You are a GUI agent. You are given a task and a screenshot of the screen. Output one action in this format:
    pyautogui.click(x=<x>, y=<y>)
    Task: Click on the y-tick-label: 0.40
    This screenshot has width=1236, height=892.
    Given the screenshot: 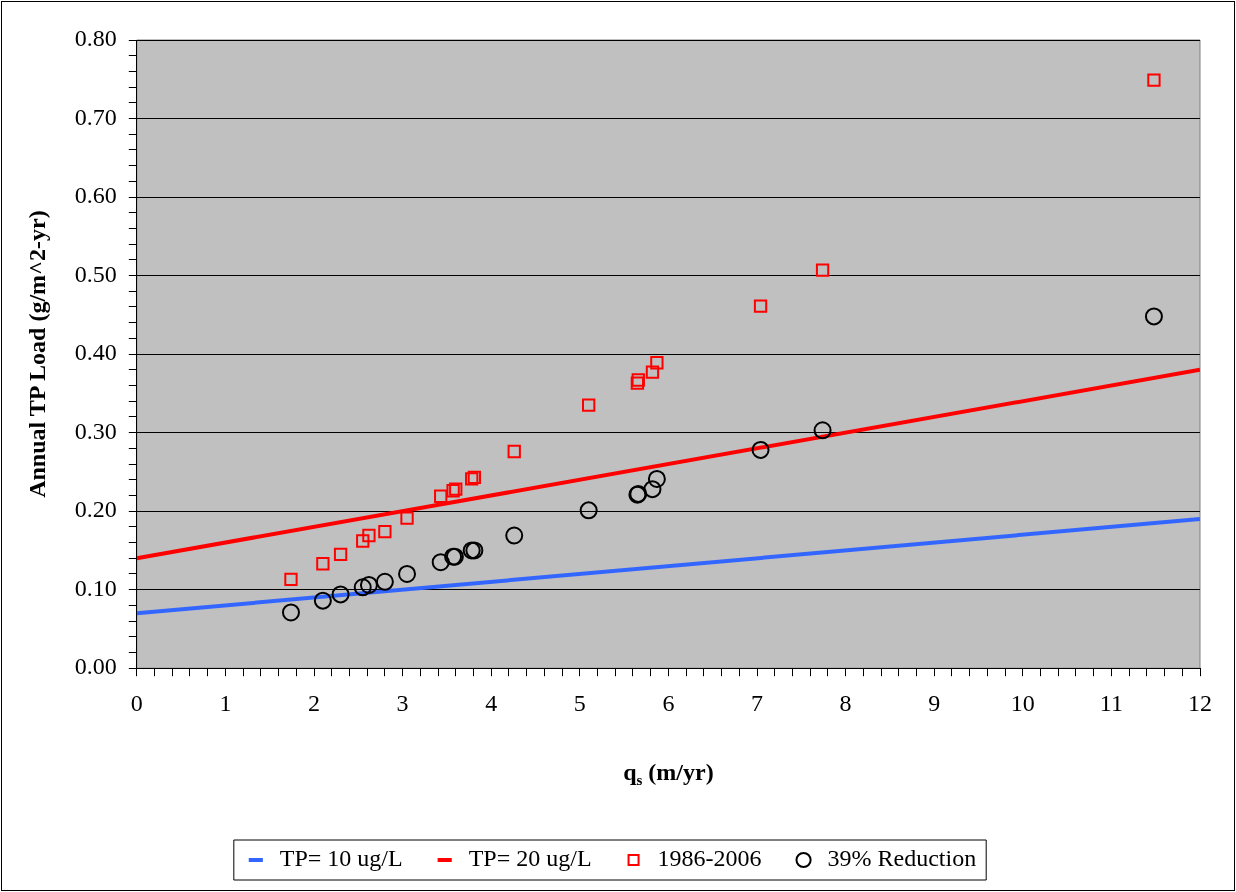 What is the action you would take?
    pyautogui.click(x=95, y=352)
    